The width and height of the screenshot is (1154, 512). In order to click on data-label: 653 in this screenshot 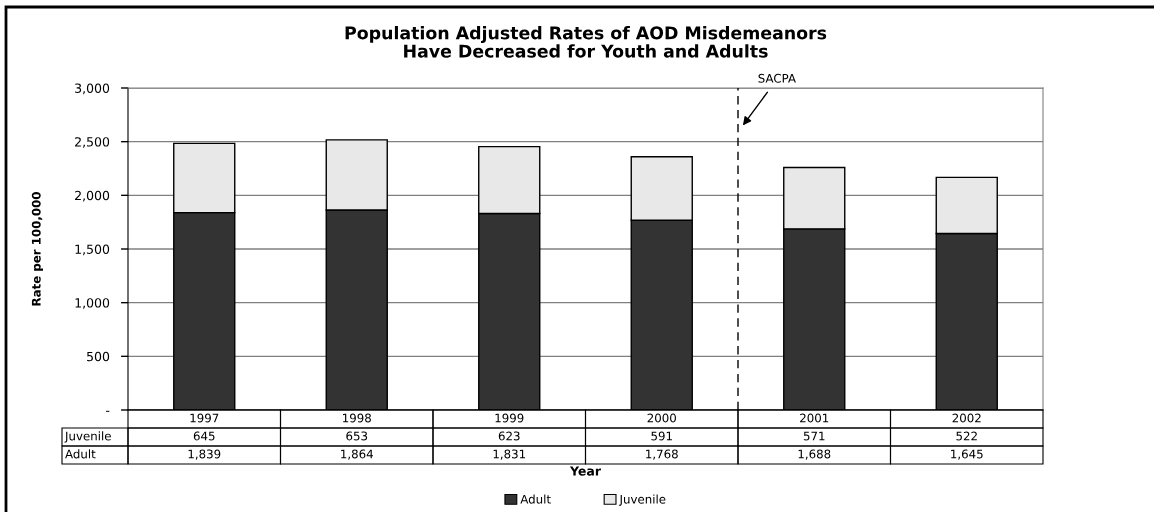, I will do `click(357, 436)`.